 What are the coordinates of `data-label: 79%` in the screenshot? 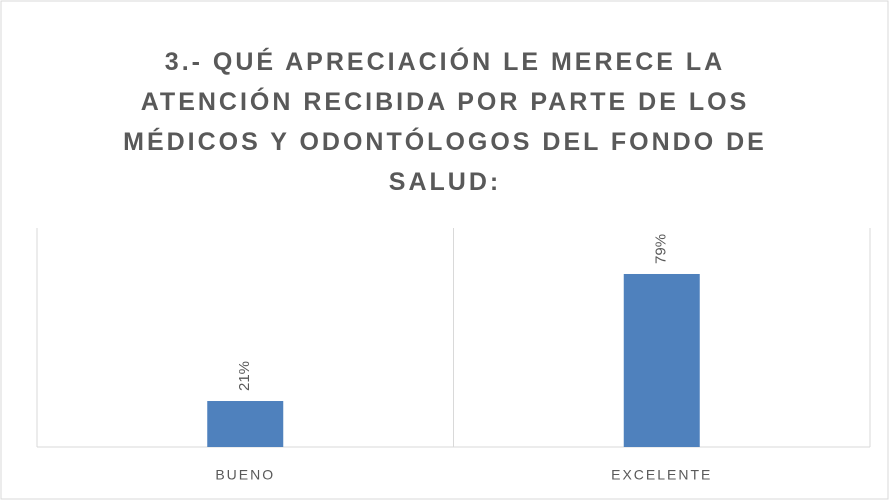 It's located at (661, 249).